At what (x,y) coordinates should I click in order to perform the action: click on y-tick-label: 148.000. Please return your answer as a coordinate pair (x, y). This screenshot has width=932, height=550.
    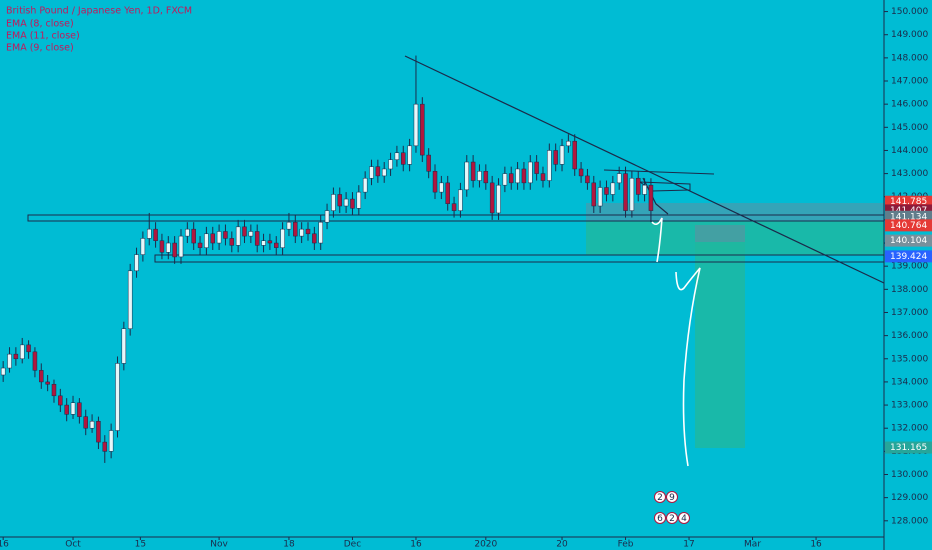
    Looking at the image, I should click on (909, 58).